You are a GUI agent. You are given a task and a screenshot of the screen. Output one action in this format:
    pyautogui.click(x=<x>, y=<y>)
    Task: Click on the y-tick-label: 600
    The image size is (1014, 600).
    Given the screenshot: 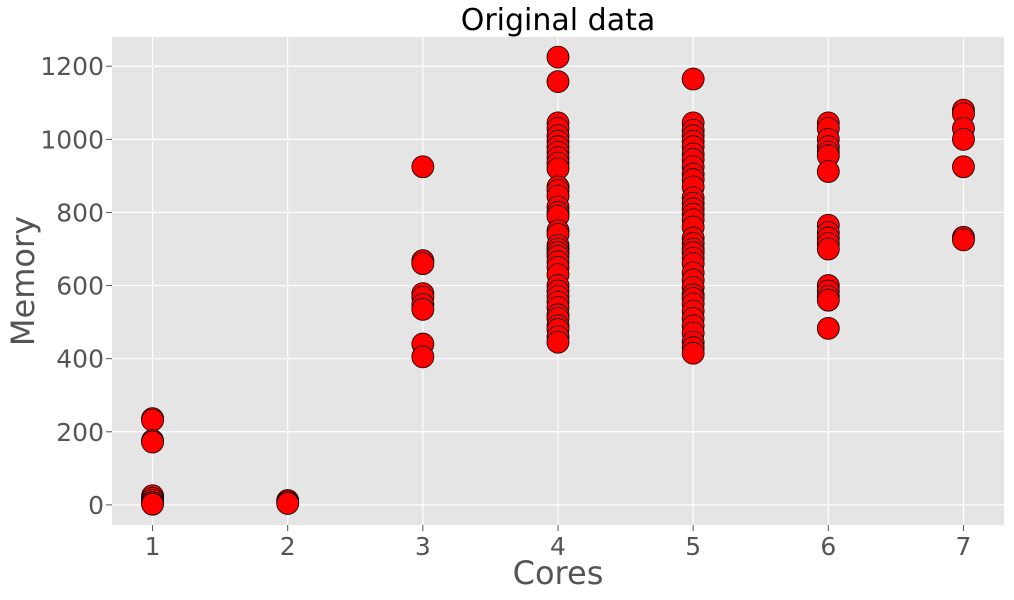 What is the action you would take?
    pyautogui.click(x=80, y=286)
    